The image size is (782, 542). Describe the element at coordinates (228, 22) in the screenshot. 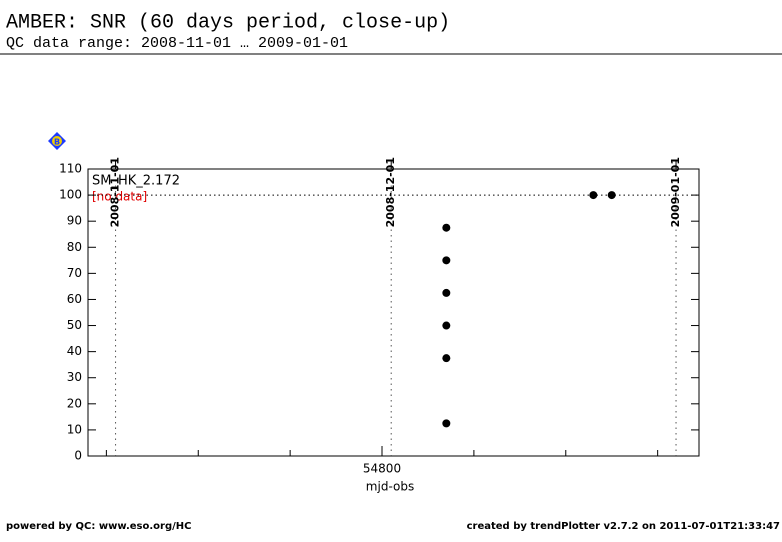

I see `chart-title: AMBER: SNR (60 days period, close-up)` at that location.